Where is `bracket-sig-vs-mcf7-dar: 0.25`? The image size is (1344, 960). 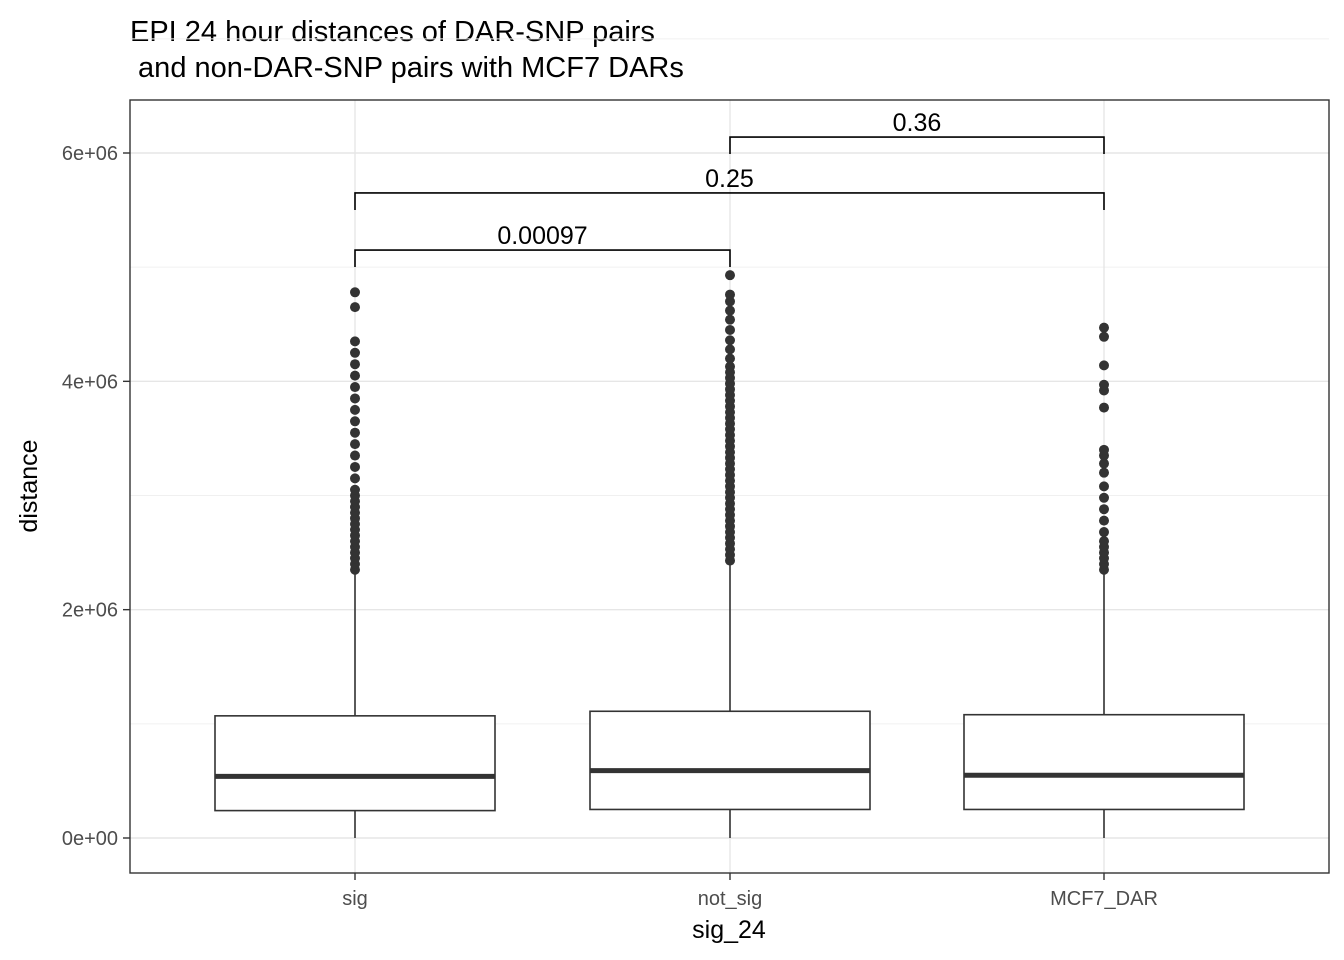
bracket-sig-vs-mcf7-dar: 0.25 is located at coordinates (729, 187).